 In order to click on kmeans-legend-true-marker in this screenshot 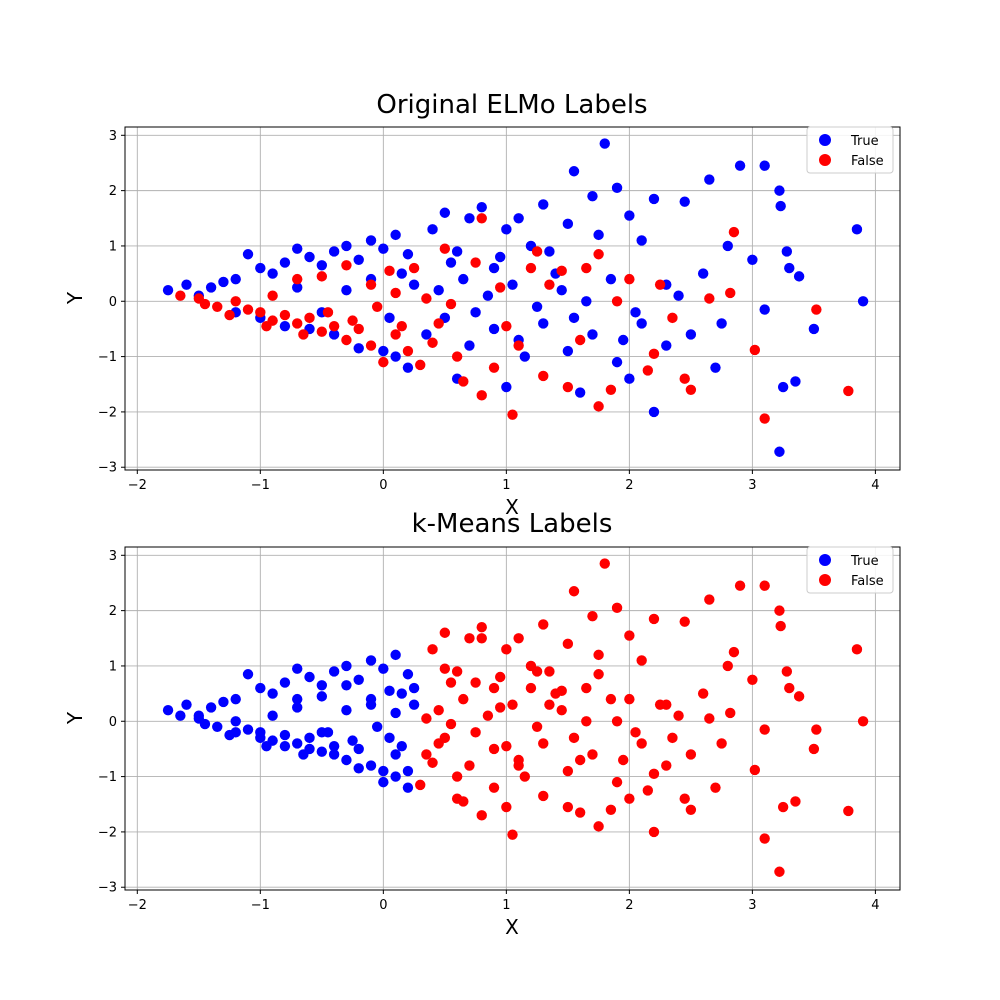, I will do `click(825, 560)`.